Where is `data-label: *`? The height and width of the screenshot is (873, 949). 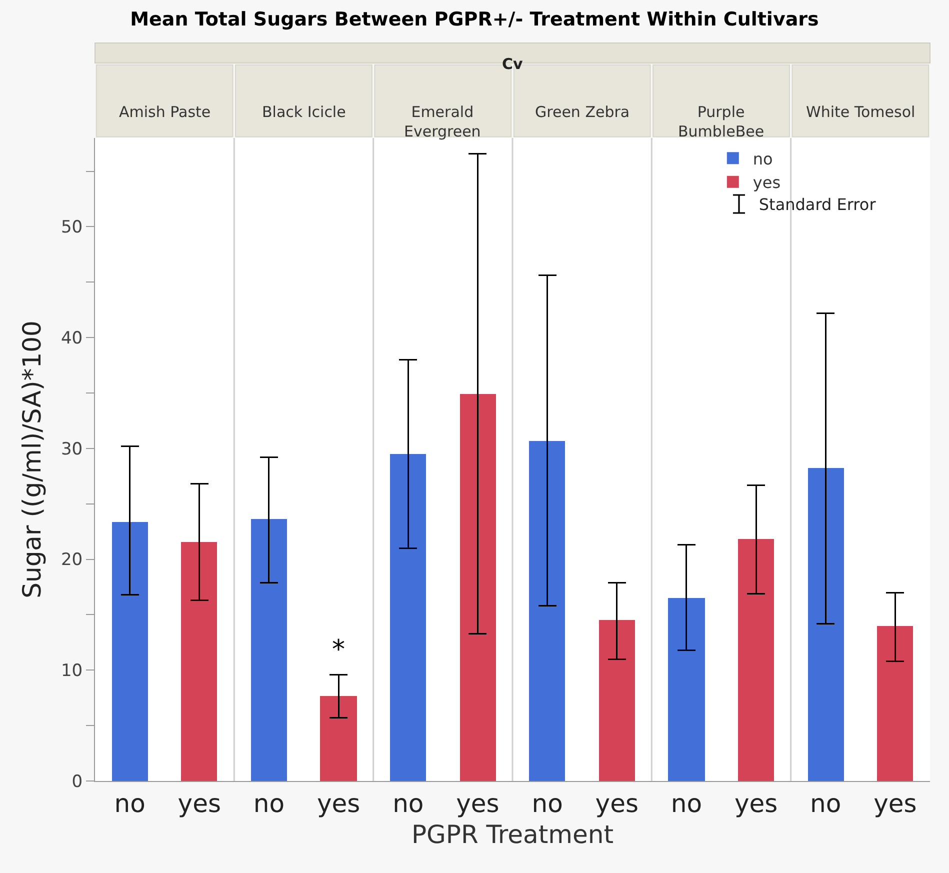 data-label: * is located at coordinates (338, 650).